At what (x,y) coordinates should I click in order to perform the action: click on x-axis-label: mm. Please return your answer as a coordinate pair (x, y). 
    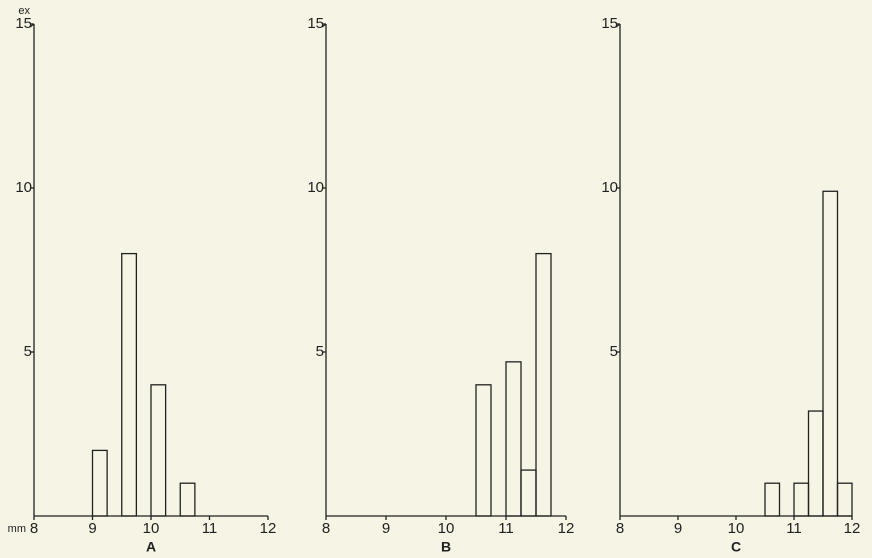
    Looking at the image, I should click on (17, 529).